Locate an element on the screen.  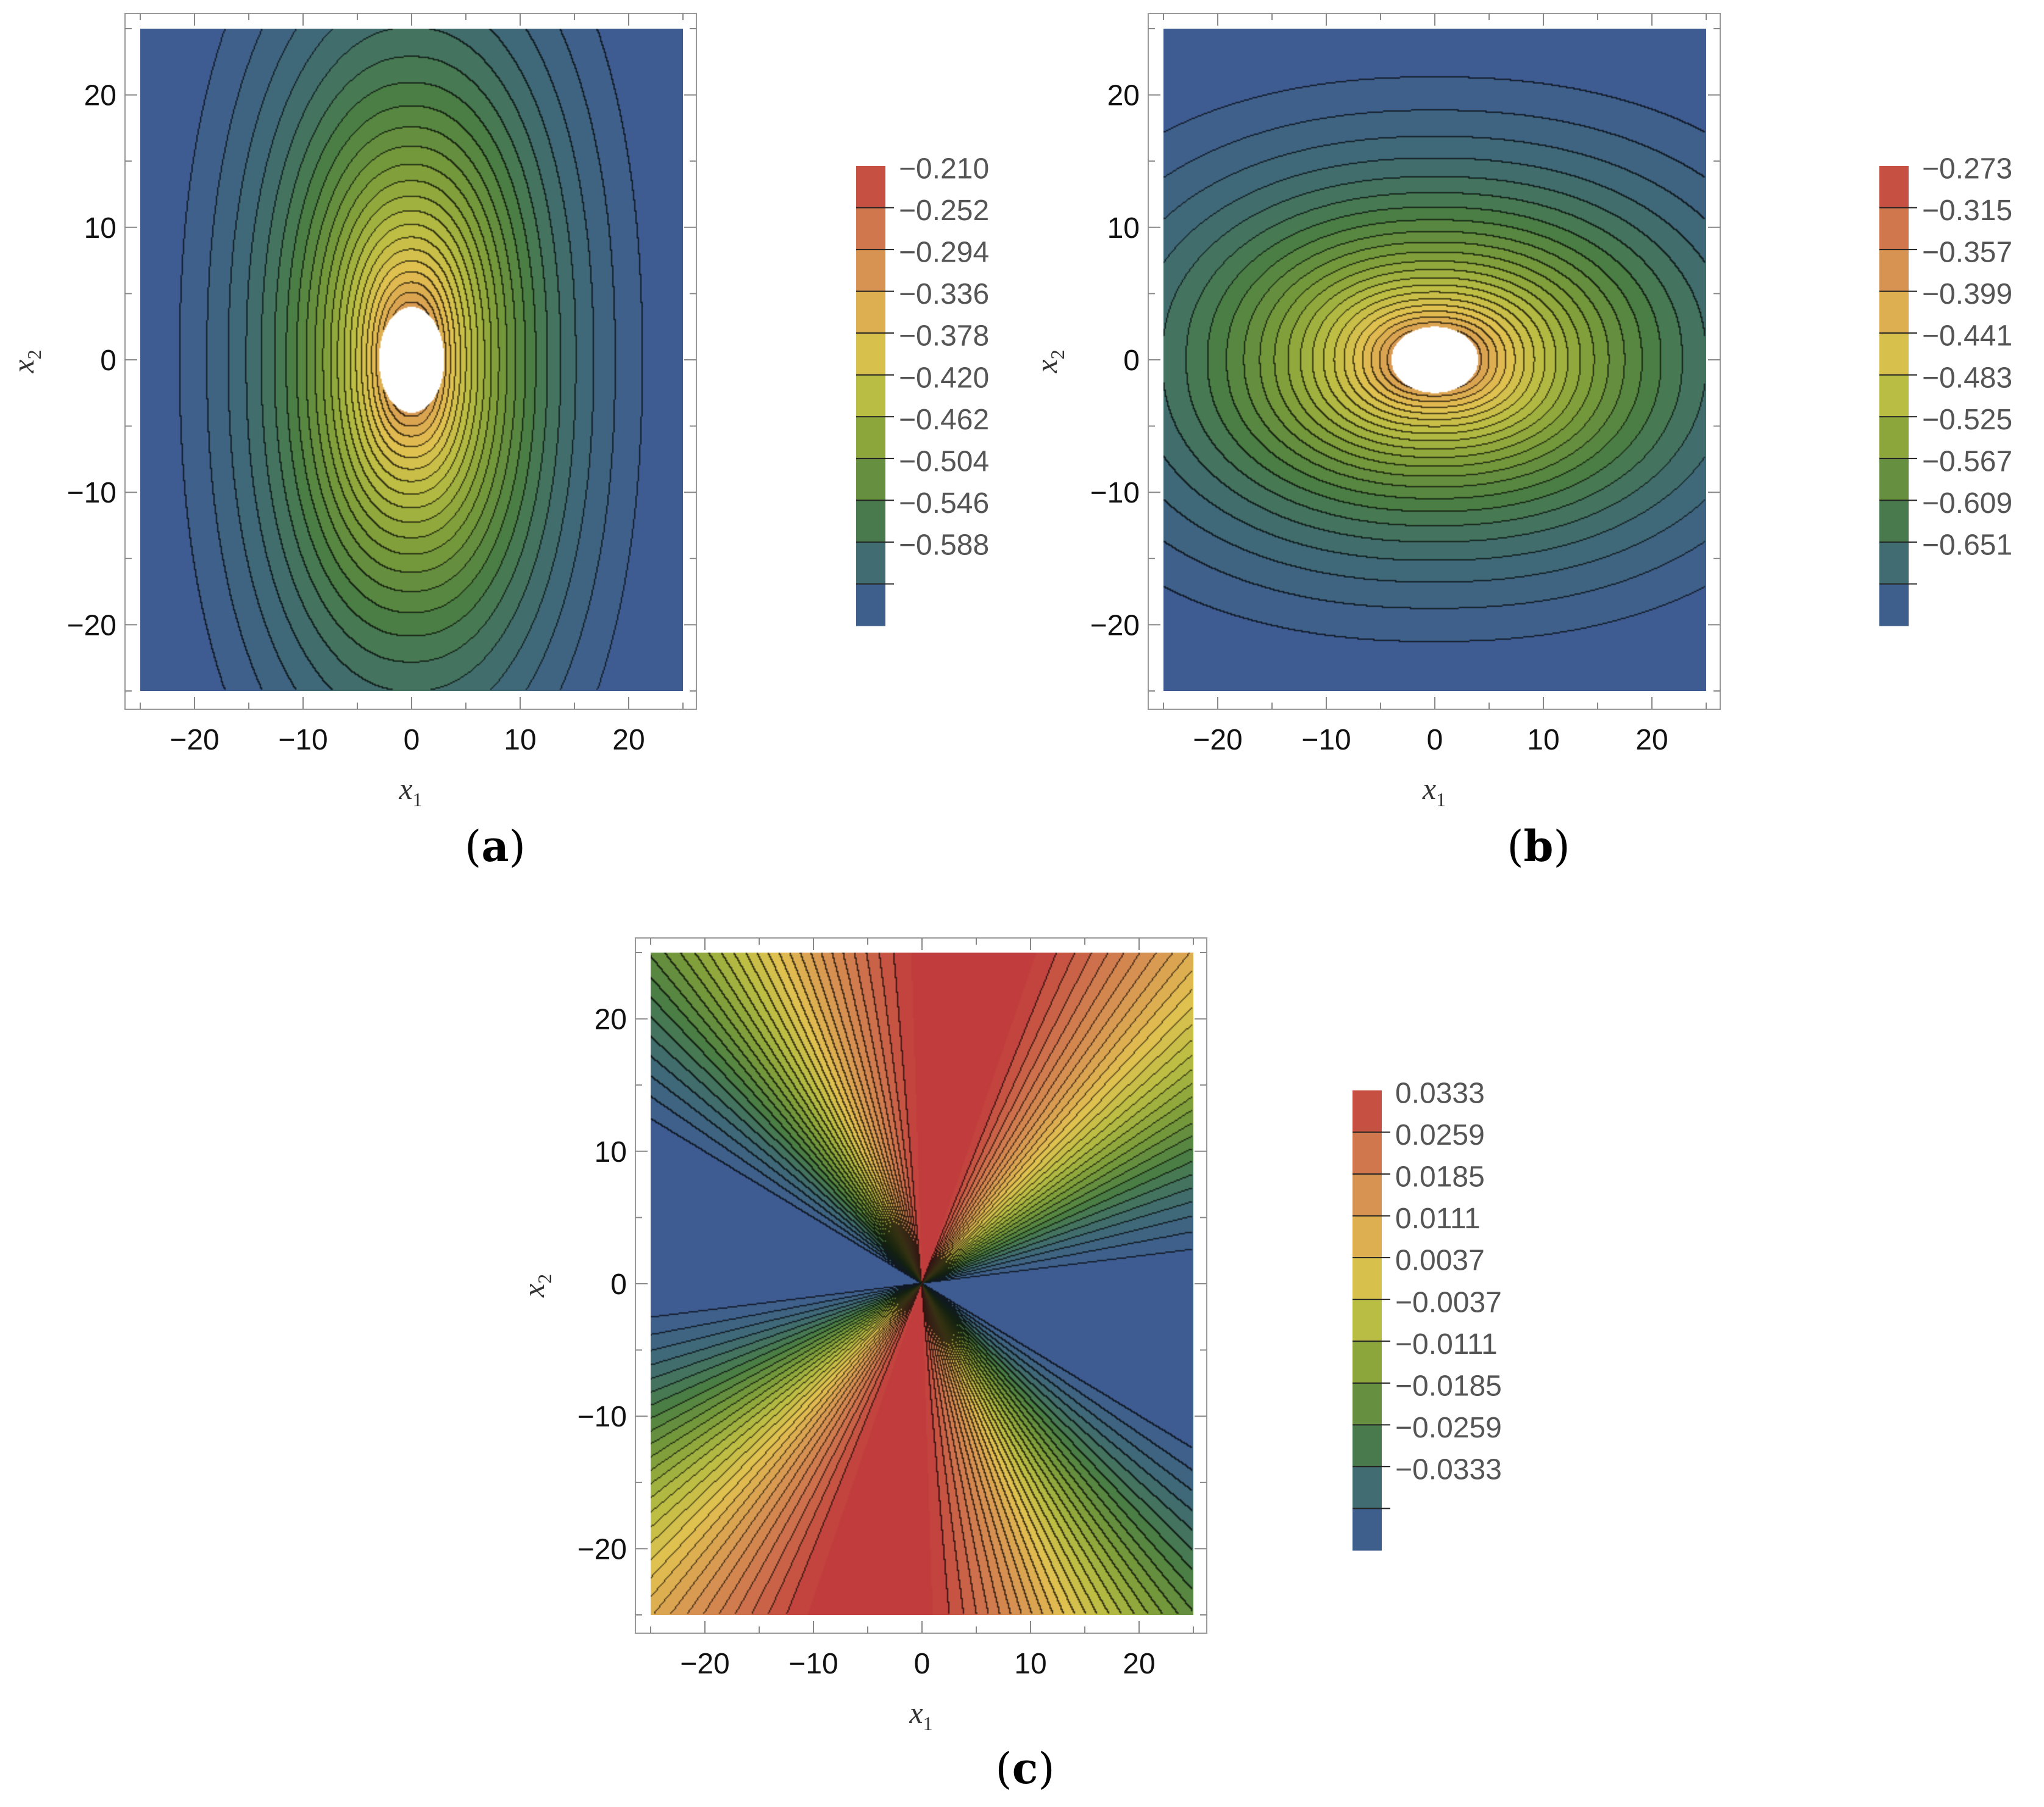
legend-label: 0.0037 is located at coordinates (1440, 1261).